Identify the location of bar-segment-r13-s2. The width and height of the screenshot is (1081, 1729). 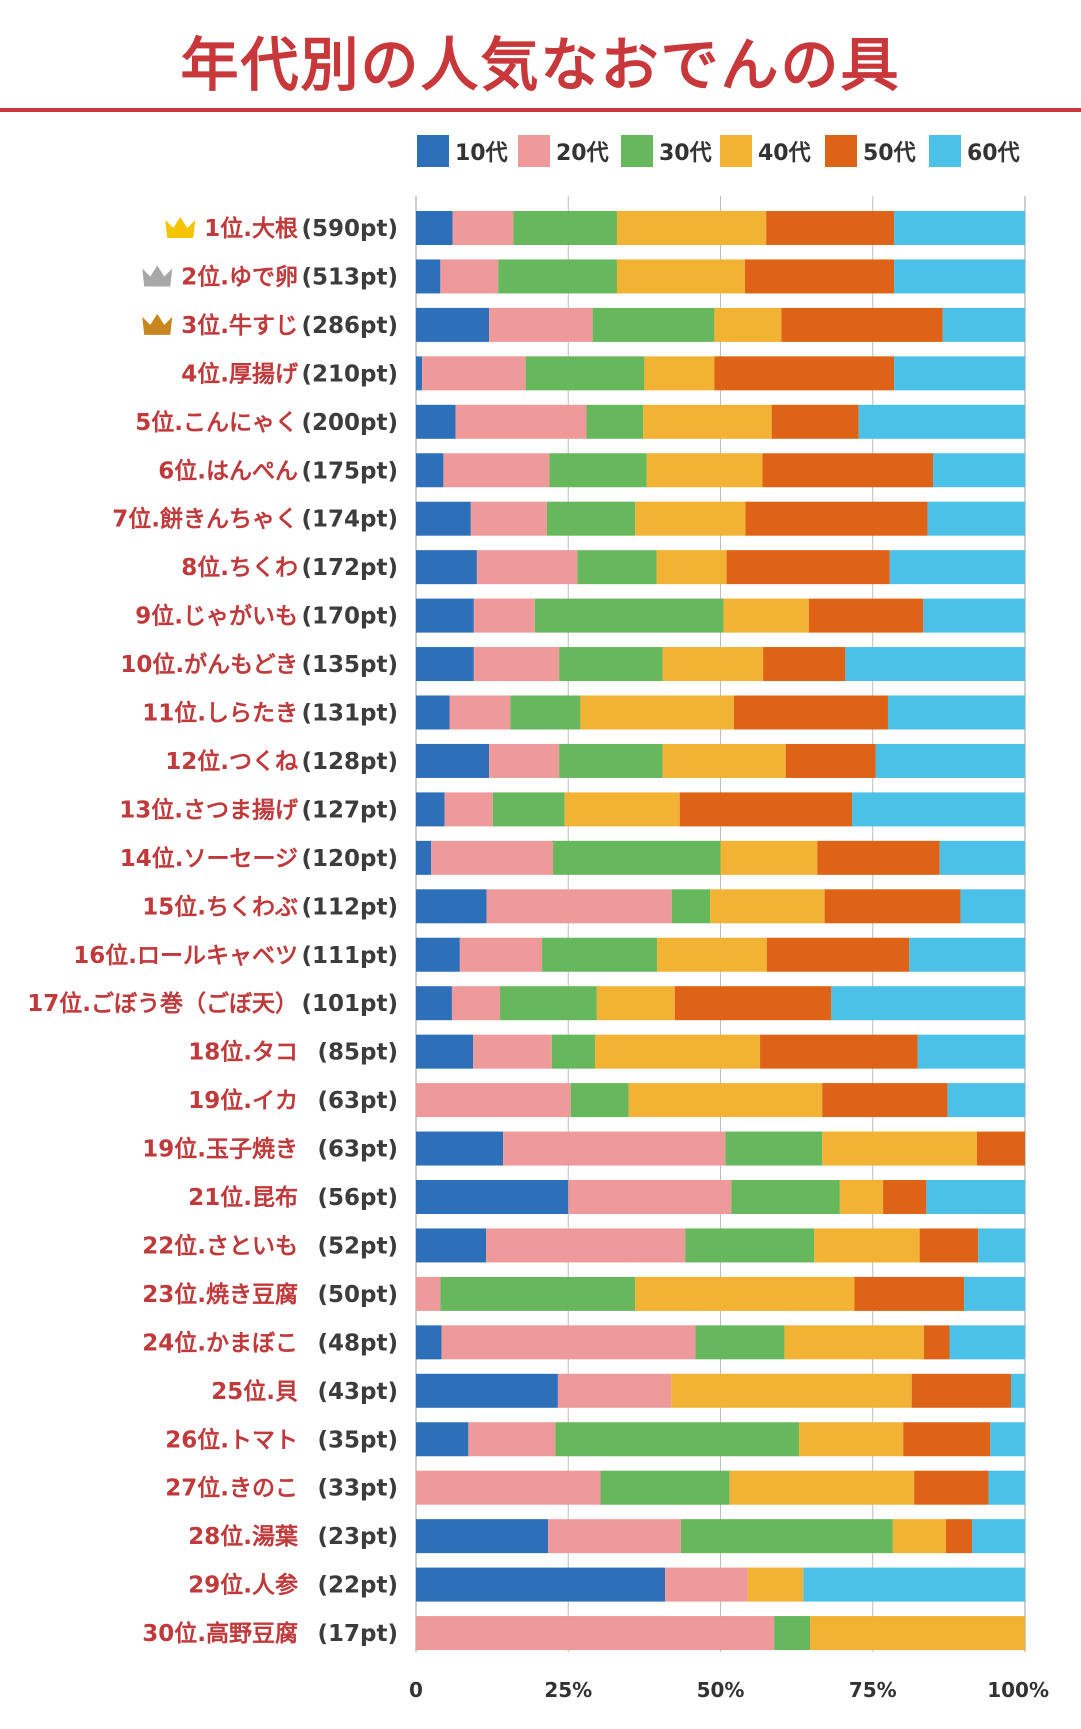
(468, 809).